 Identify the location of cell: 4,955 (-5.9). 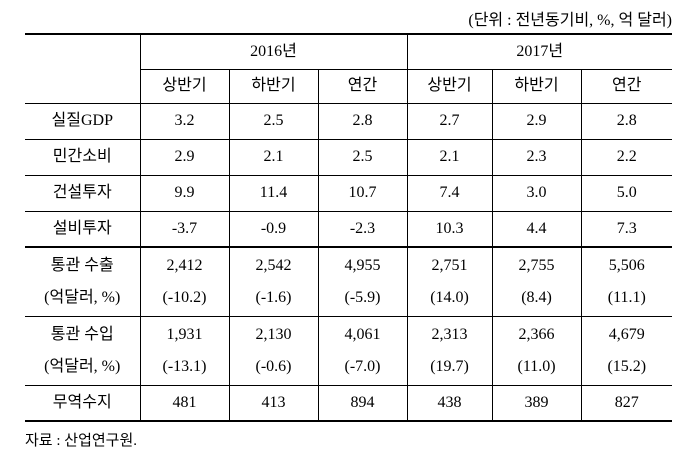
(362, 281).